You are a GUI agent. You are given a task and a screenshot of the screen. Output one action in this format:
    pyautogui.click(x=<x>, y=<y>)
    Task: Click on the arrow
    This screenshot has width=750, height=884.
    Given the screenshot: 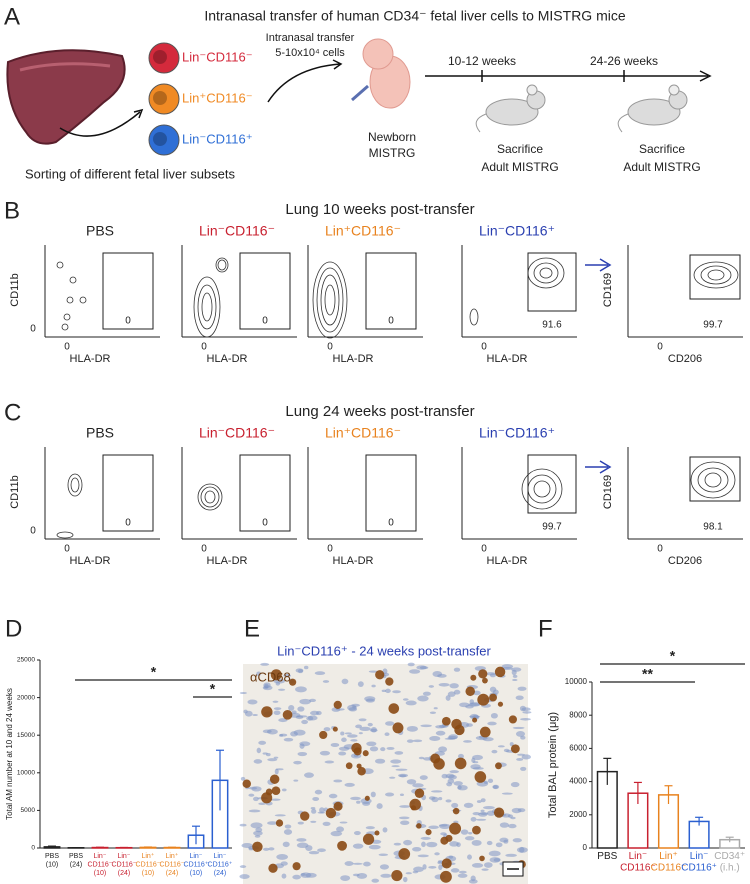 What is the action you would take?
    pyautogui.click(x=304, y=83)
    